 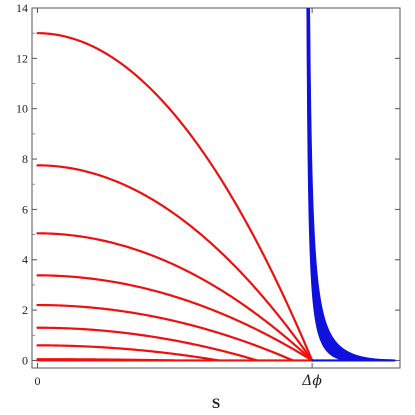 I want to click on x-tick-label: 0, so click(x=37, y=381).